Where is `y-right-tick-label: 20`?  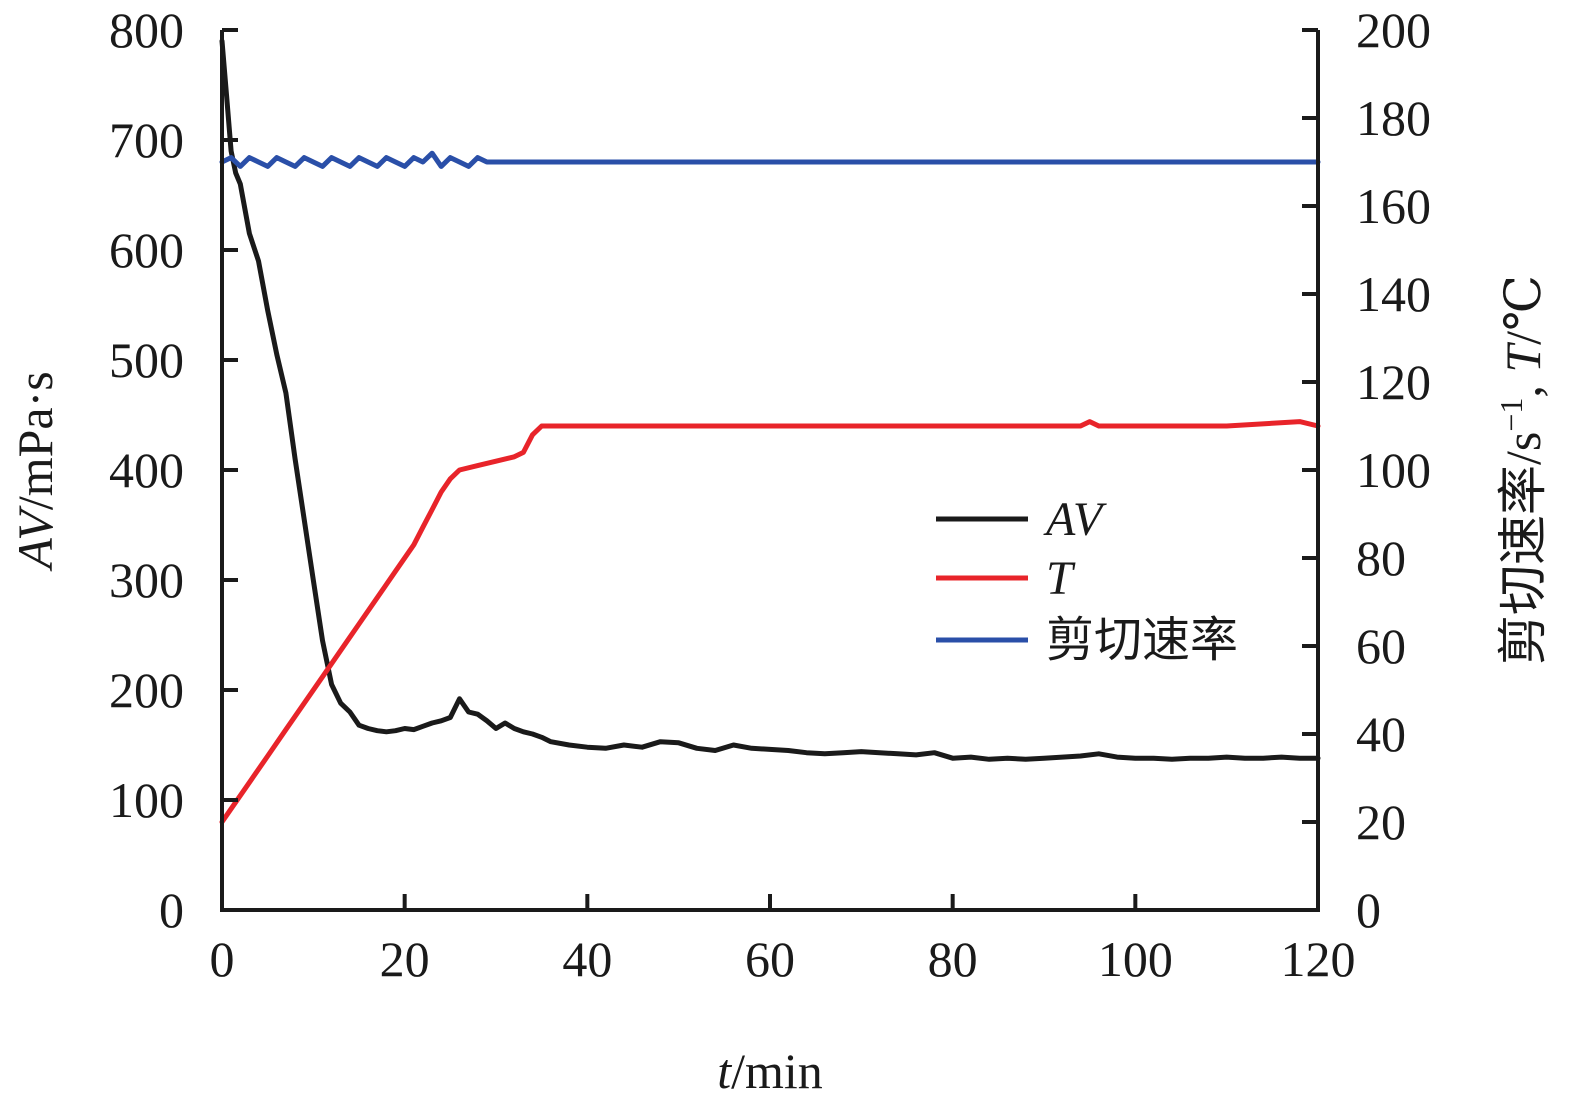
y-right-tick-label: 20 is located at coordinates (1381, 822).